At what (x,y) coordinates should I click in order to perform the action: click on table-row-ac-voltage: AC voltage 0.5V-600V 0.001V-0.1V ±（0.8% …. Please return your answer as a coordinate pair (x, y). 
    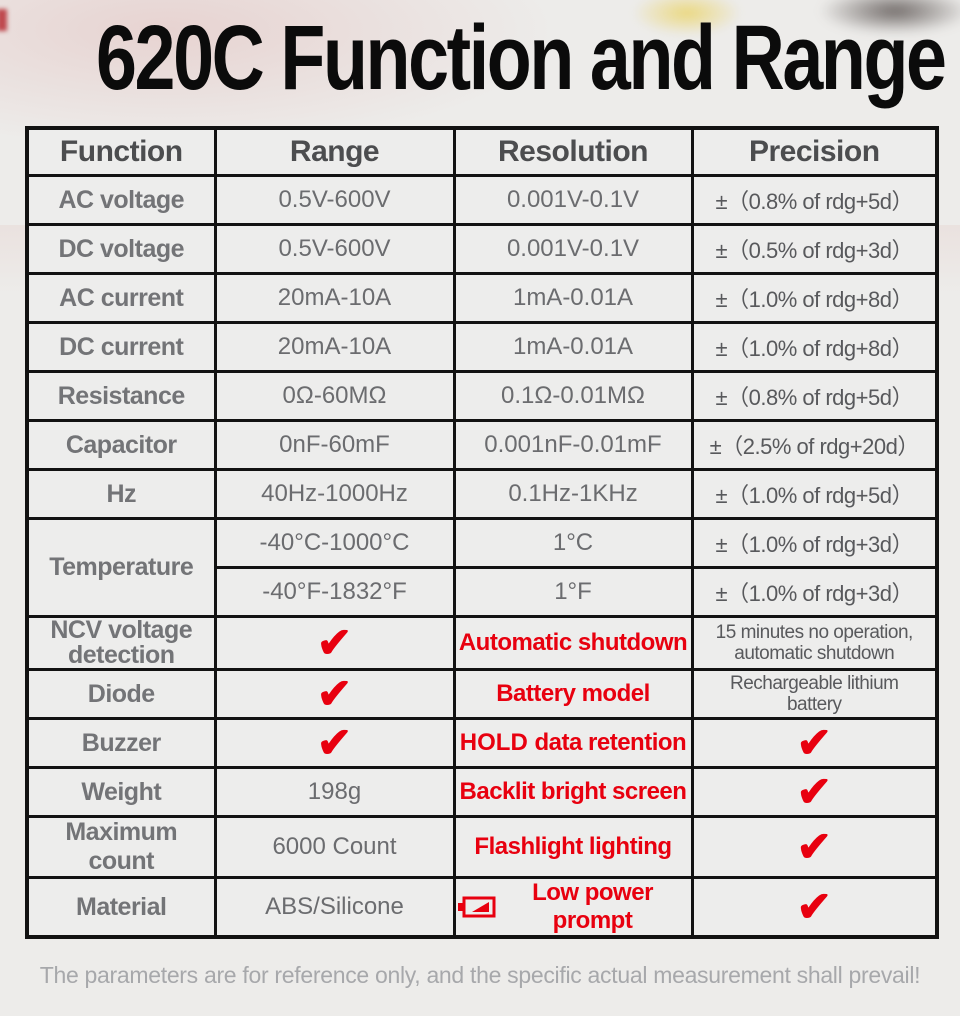
    Looking at the image, I should click on (482, 200).